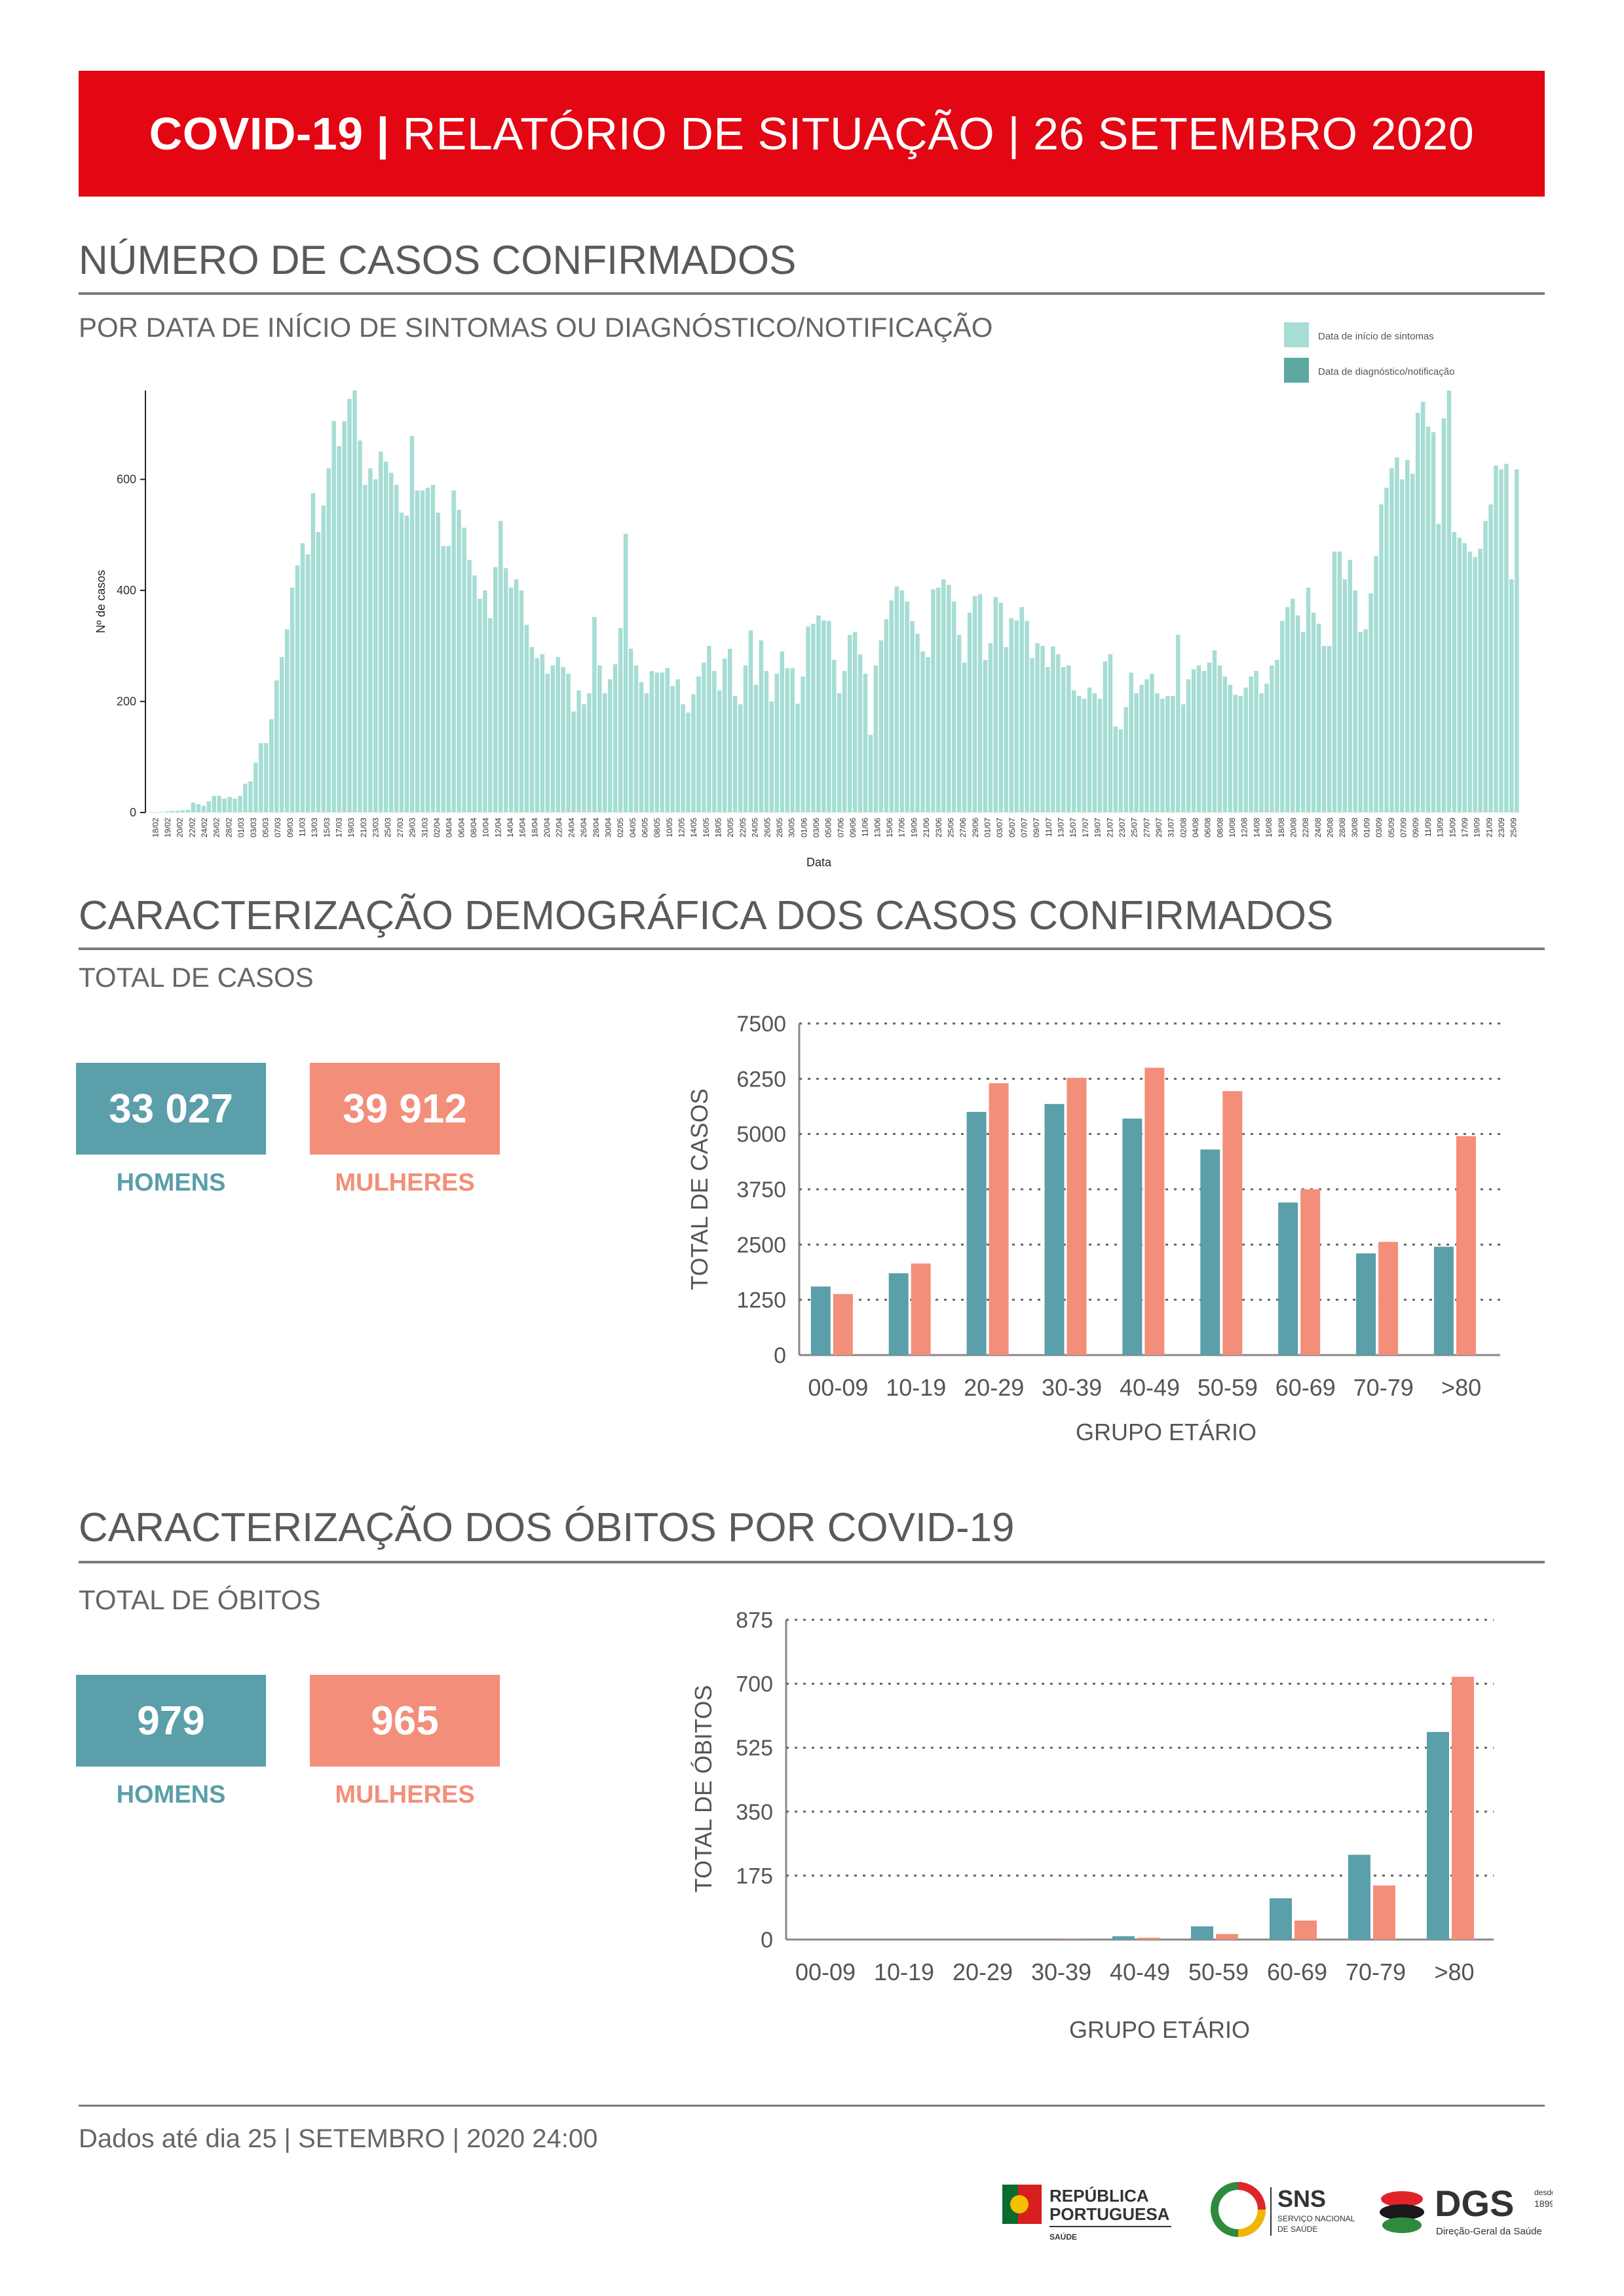 The image size is (1624, 2296). I want to click on epi-x-tick-label: 05/09, so click(1391, 827).